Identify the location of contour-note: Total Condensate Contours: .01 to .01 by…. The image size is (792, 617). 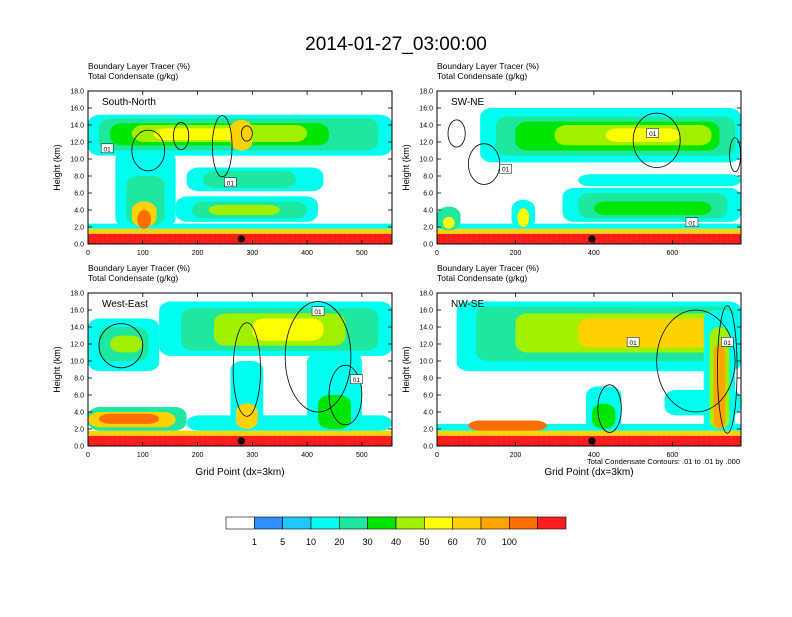
(663, 461).